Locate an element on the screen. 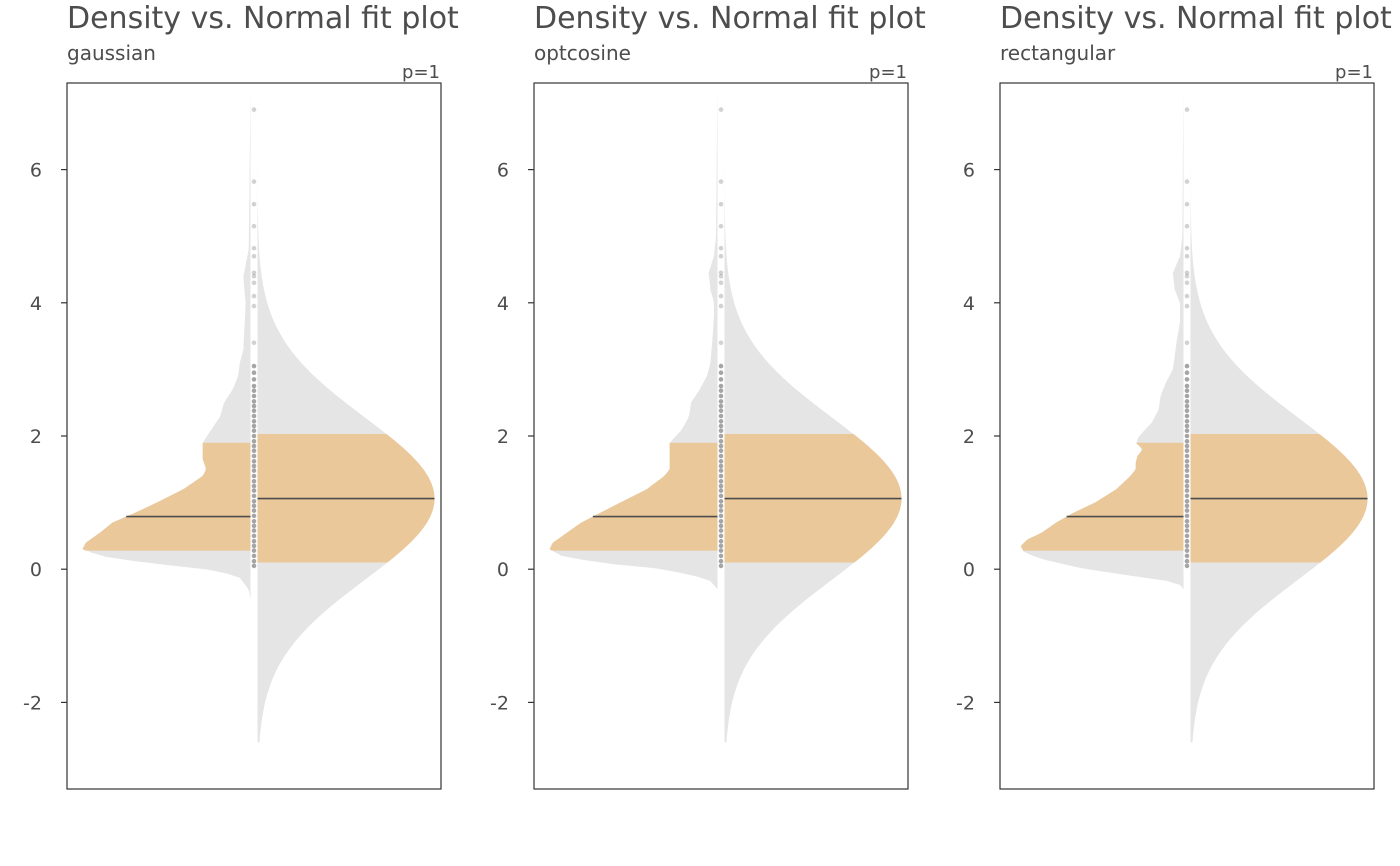 This screenshot has height=866, width=1400. panel-subtitle: optcosine is located at coordinates (582, 53).